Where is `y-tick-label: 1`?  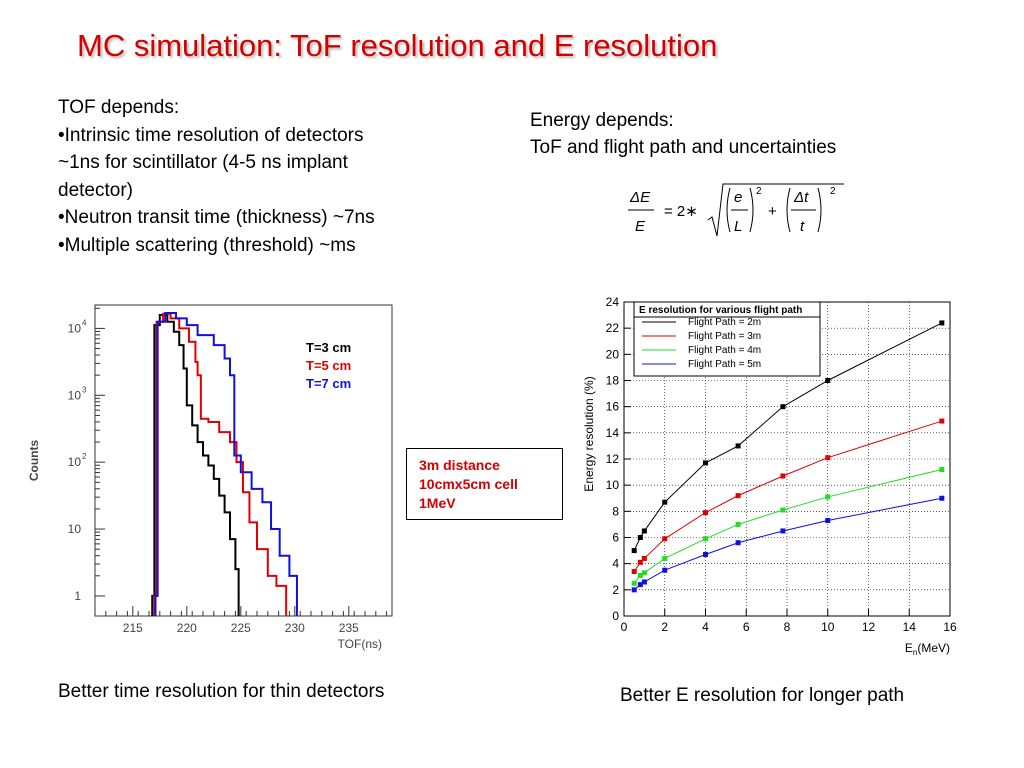 y-tick-label: 1 is located at coordinates (77, 596).